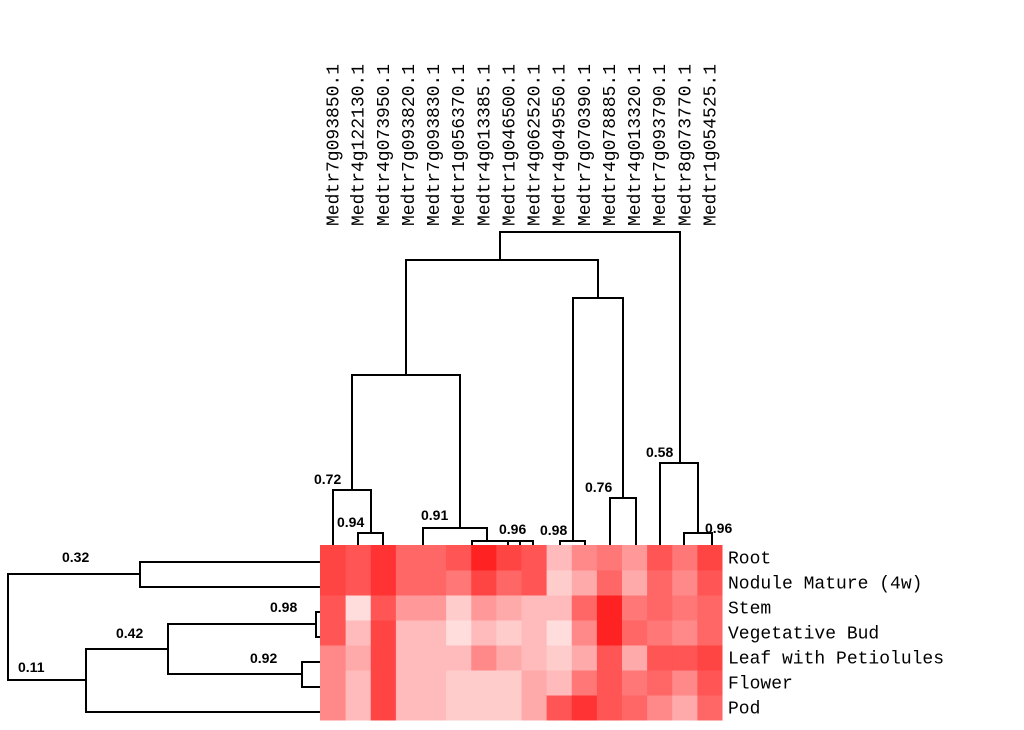 This screenshot has height=730, width=1024. What do you see at coordinates (434, 515) in the screenshot?
I see `node-label: 0.91` at bounding box center [434, 515].